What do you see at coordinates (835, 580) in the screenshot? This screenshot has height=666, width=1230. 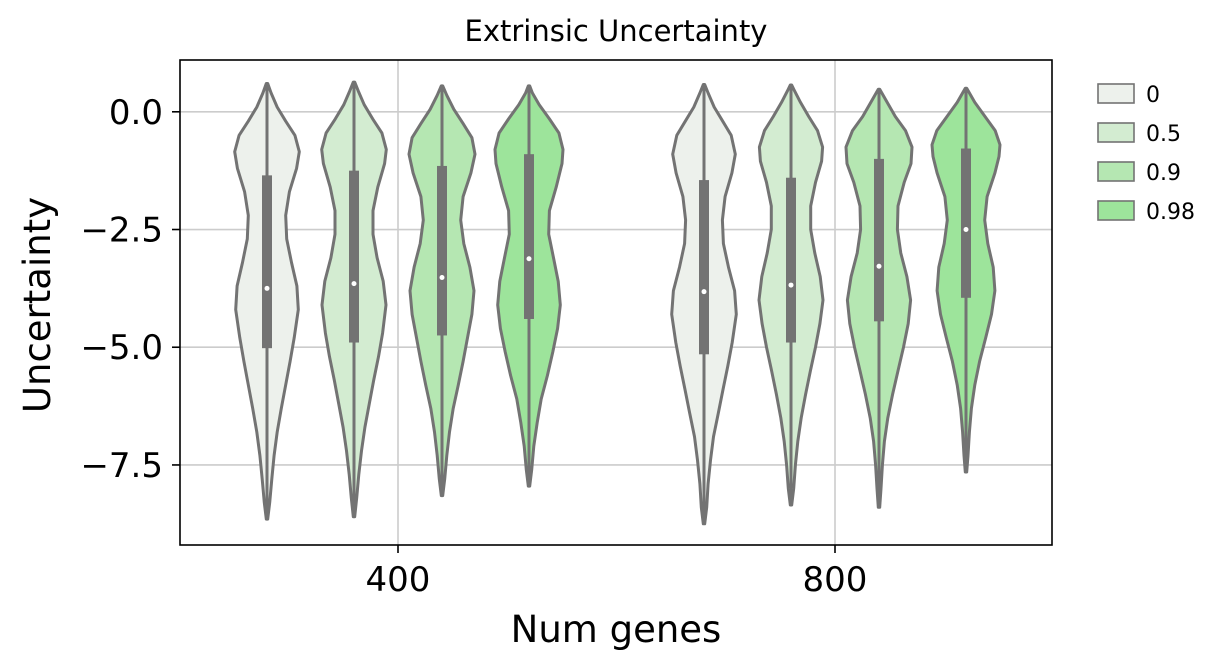 I see `x-tick-label: 800` at bounding box center [835, 580].